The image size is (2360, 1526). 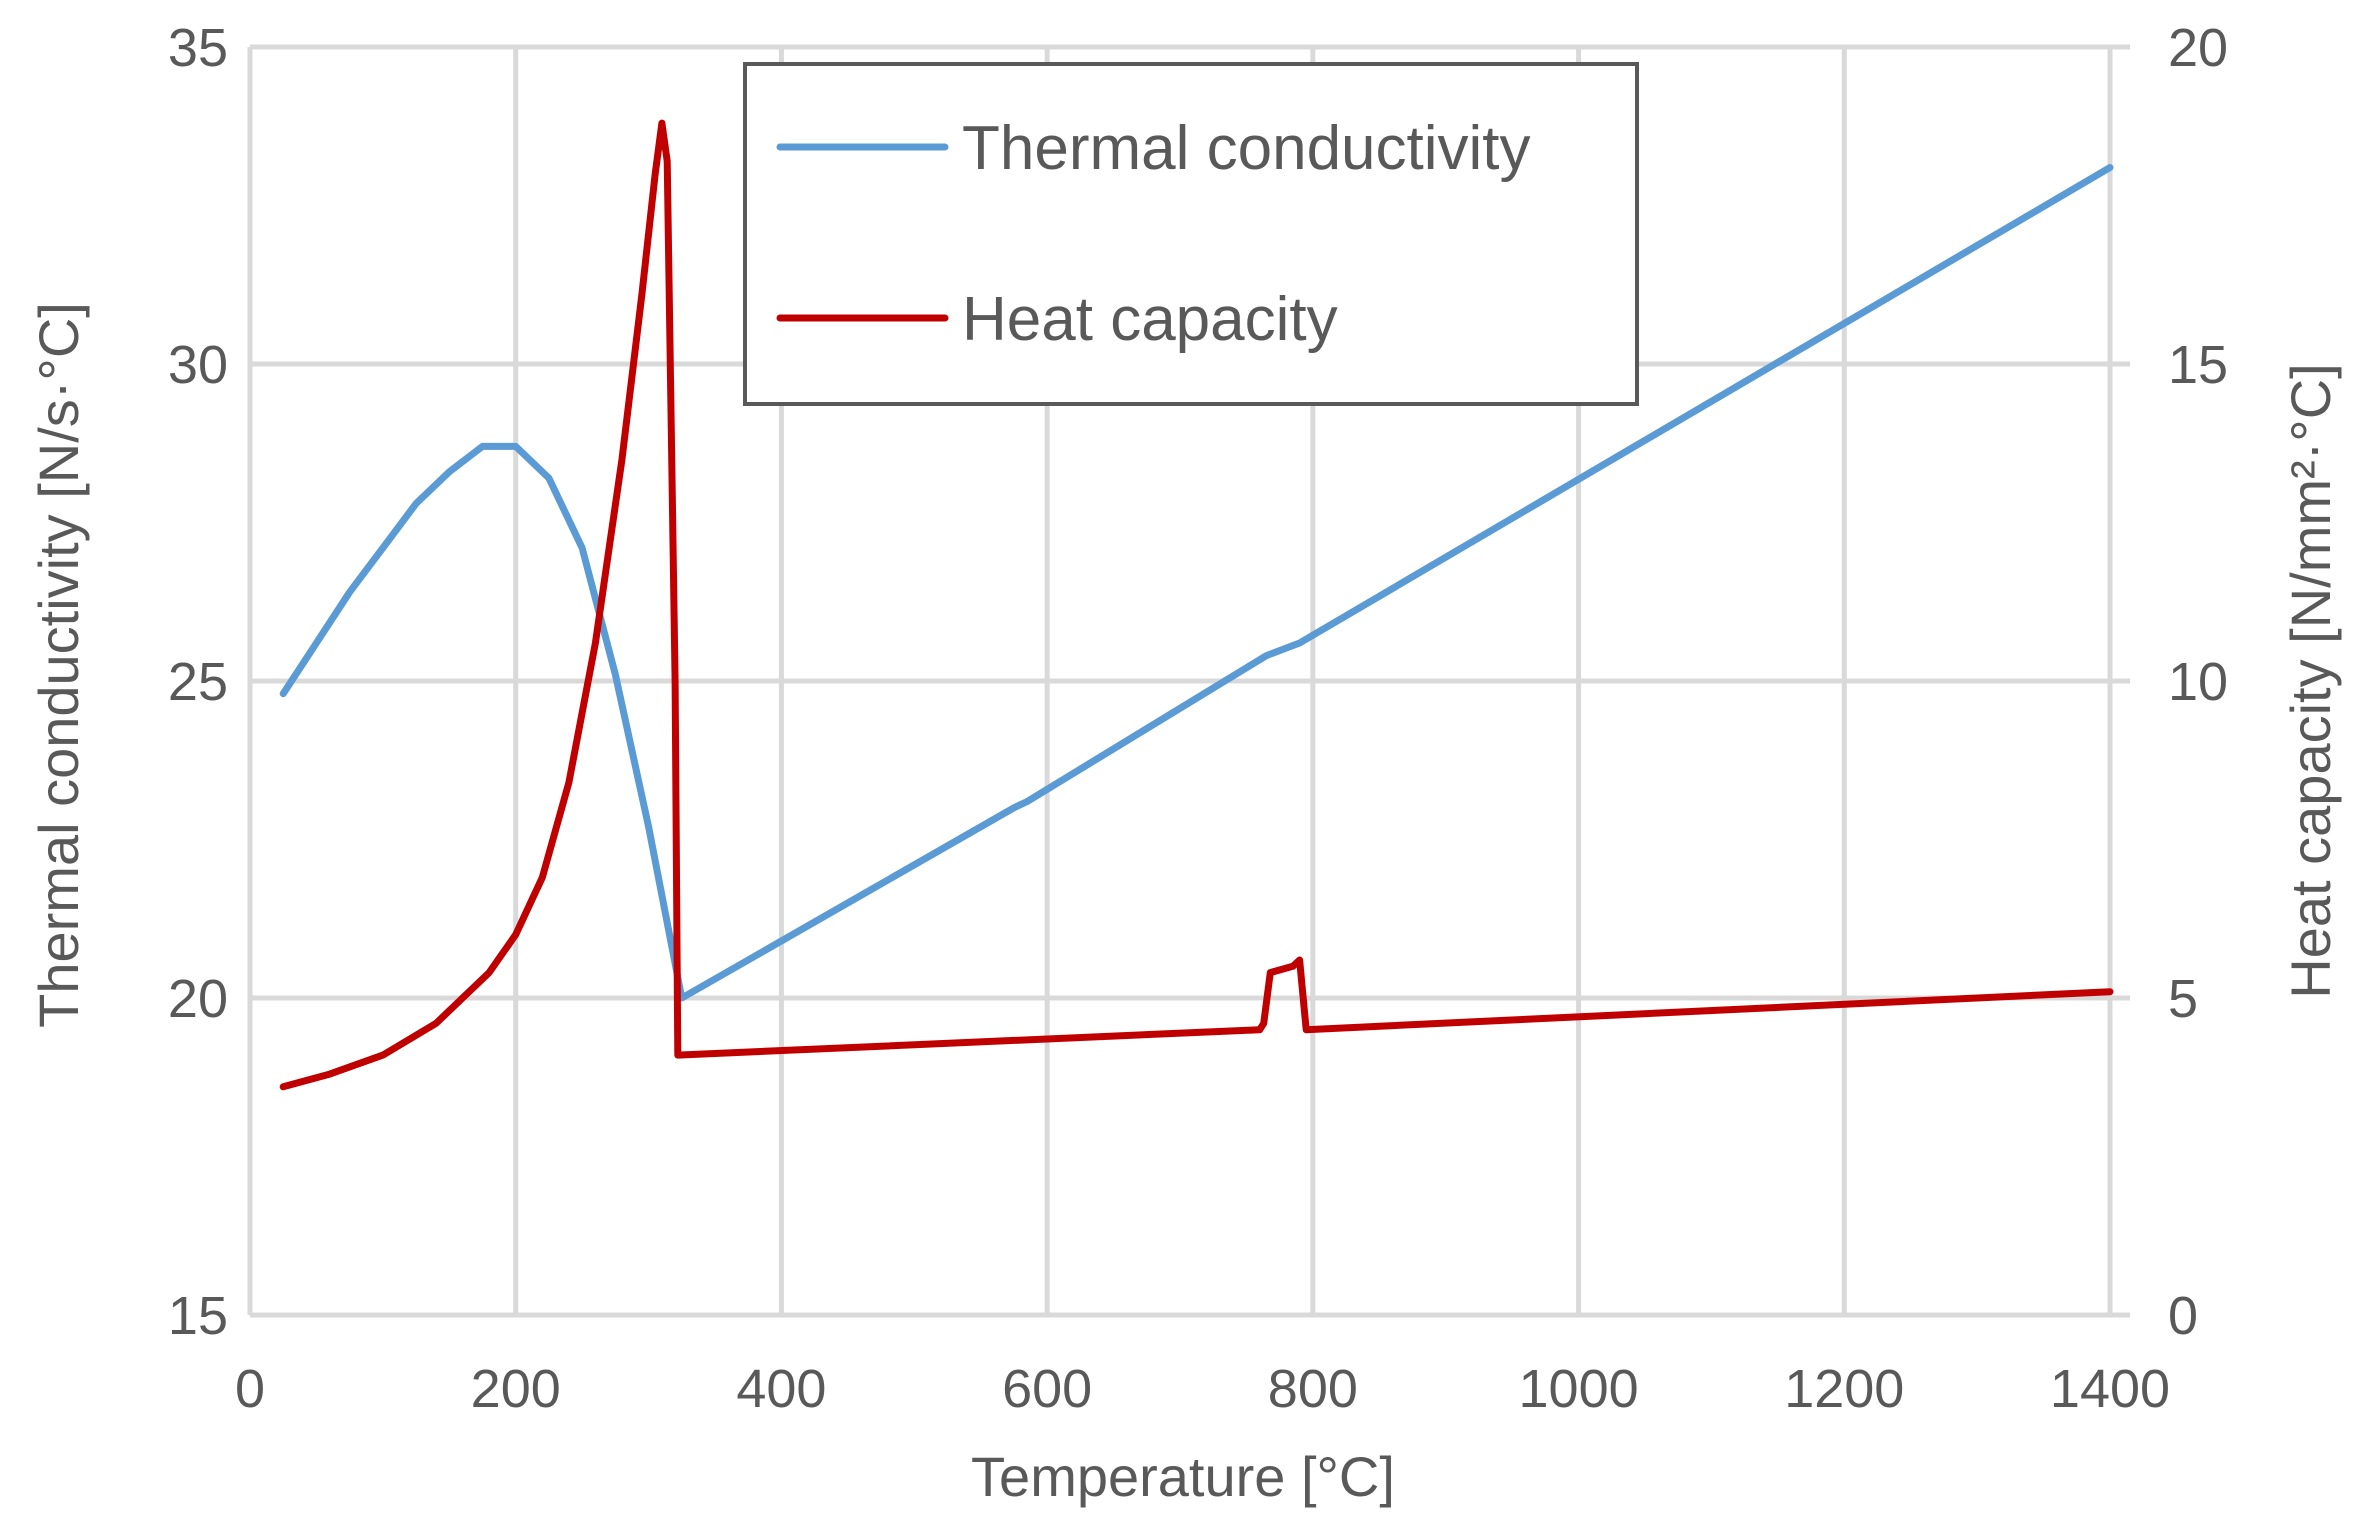 I want to click on y2-axis-ticks: 0 5 10 15 20, so click(x=2169, y=682).